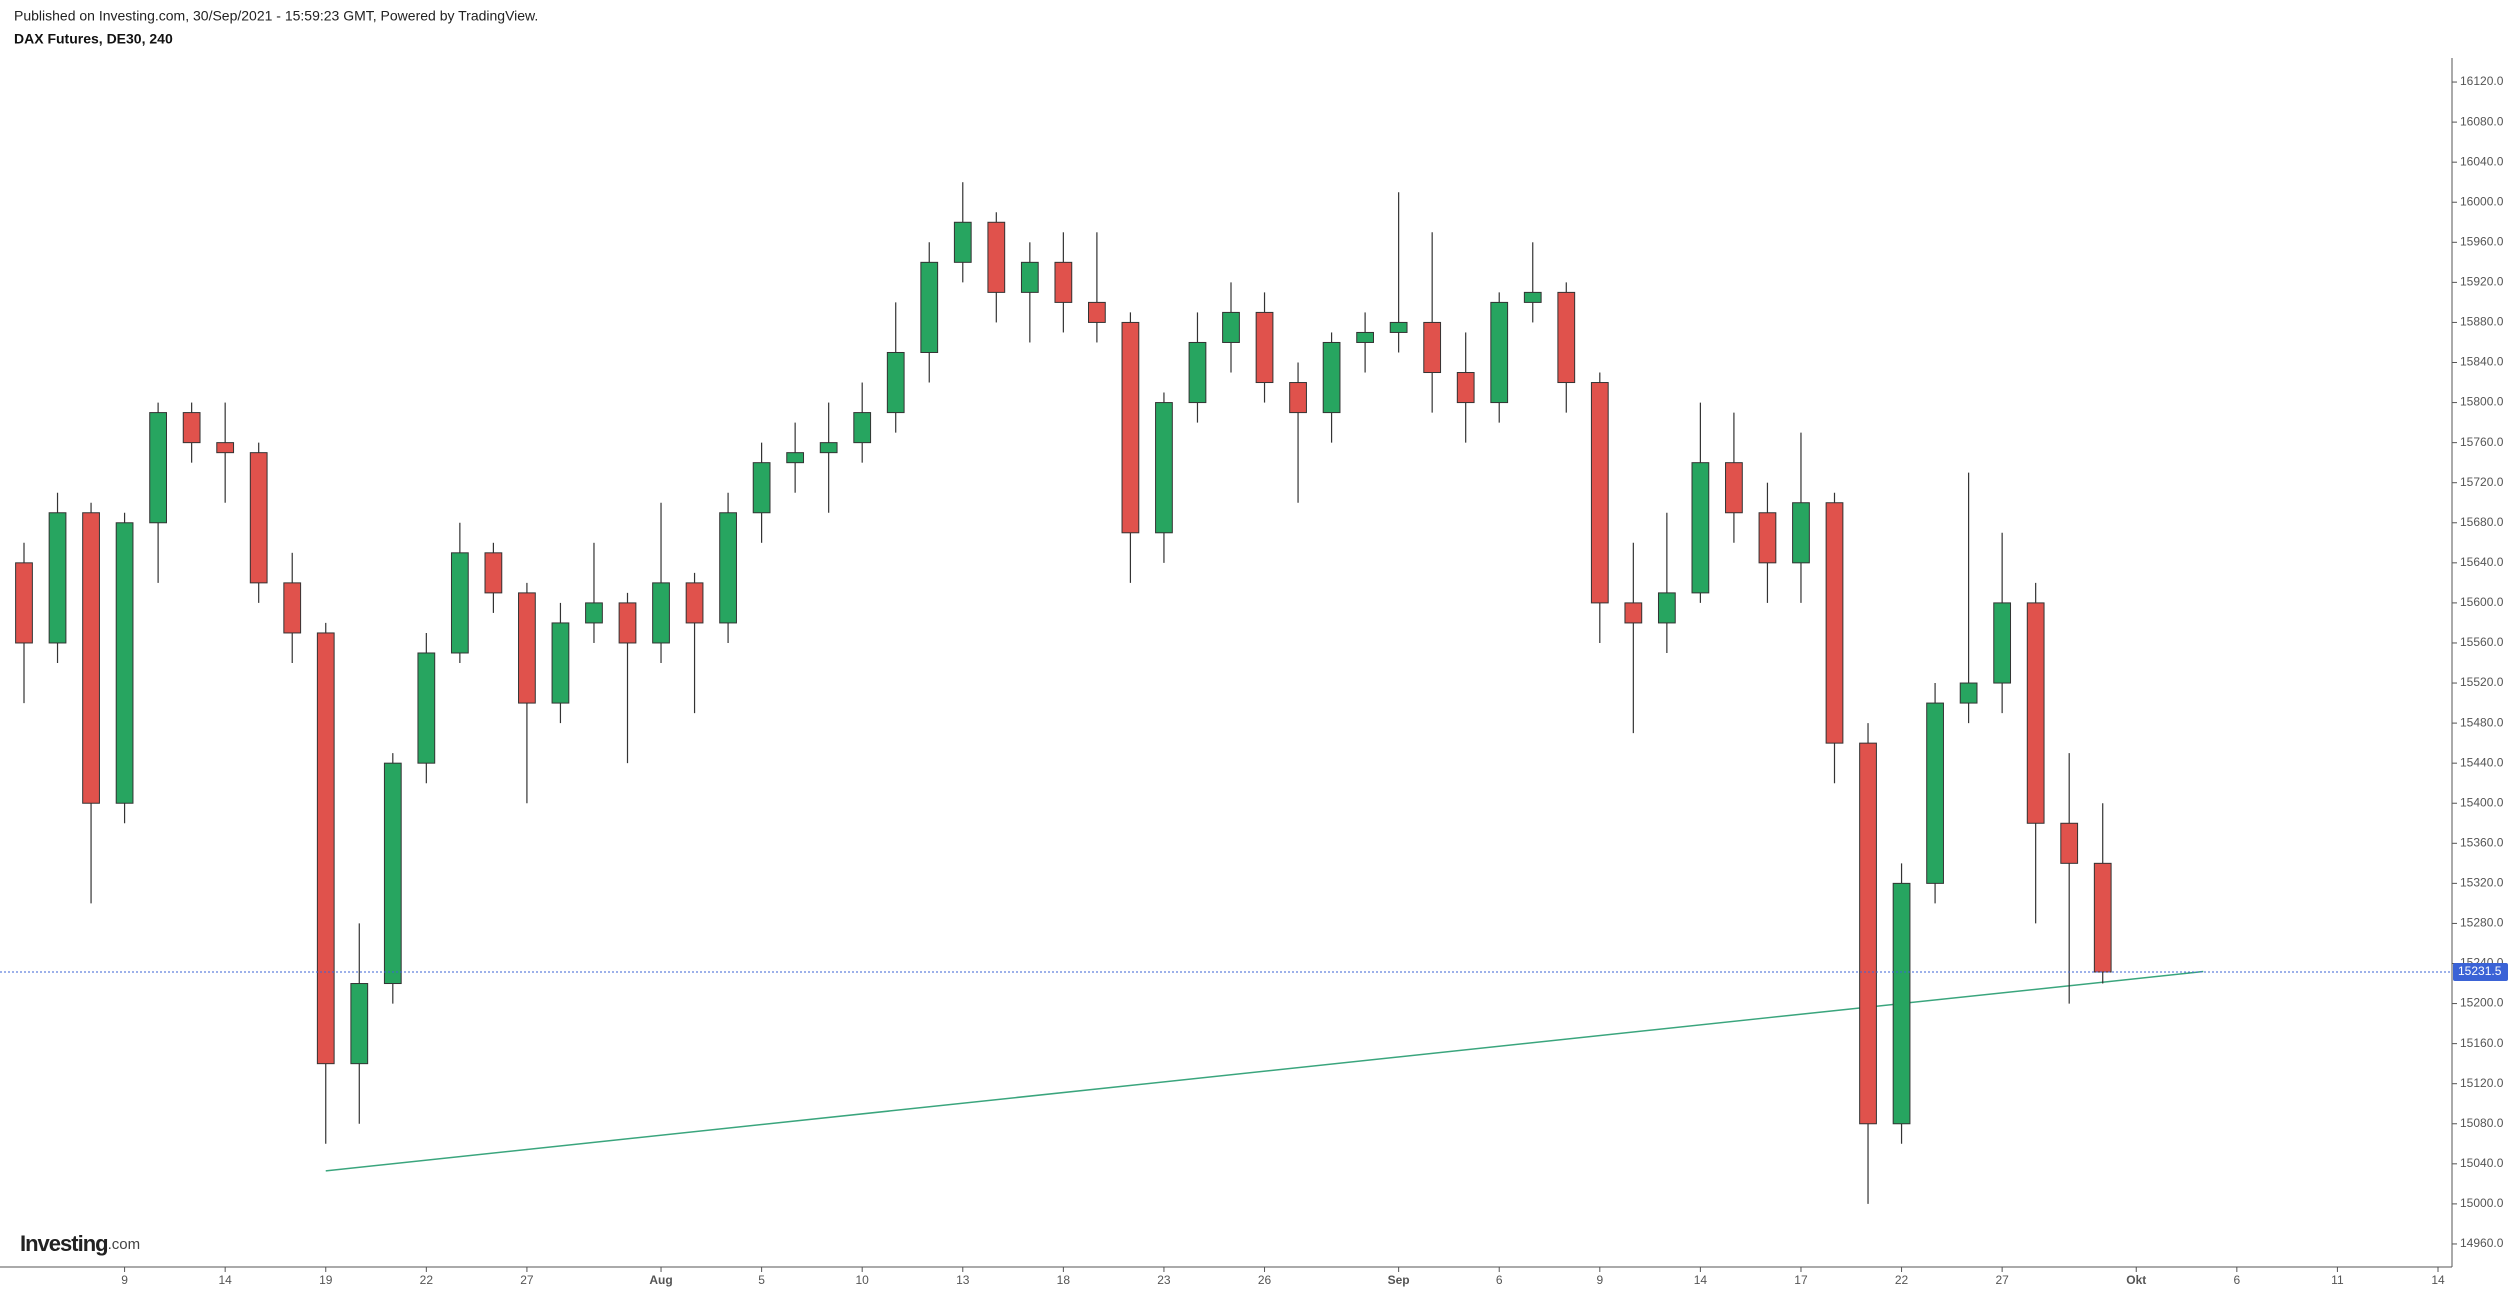 The image size is (2510, 1292). I want to click on y-tick-label: 15160.0, so click(2482, 1043).